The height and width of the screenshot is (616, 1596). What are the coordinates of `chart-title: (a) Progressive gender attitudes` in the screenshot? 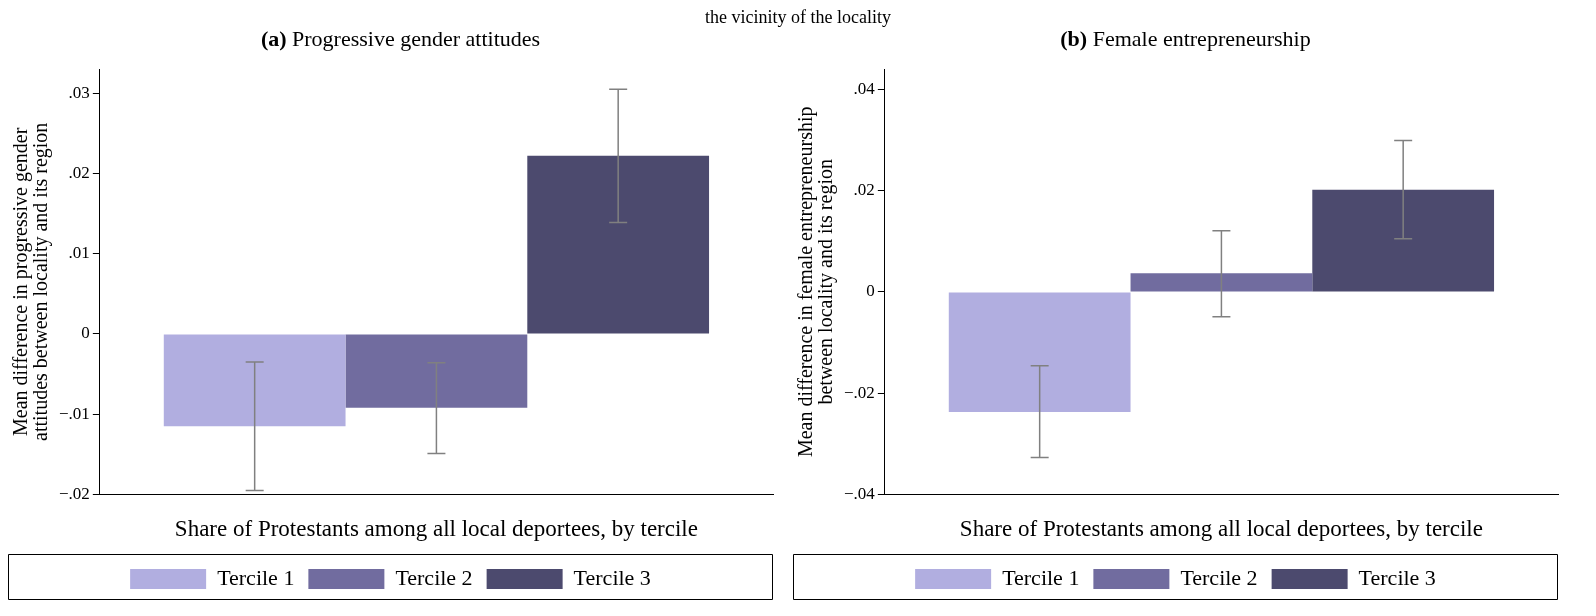 It's located at (400, 39).